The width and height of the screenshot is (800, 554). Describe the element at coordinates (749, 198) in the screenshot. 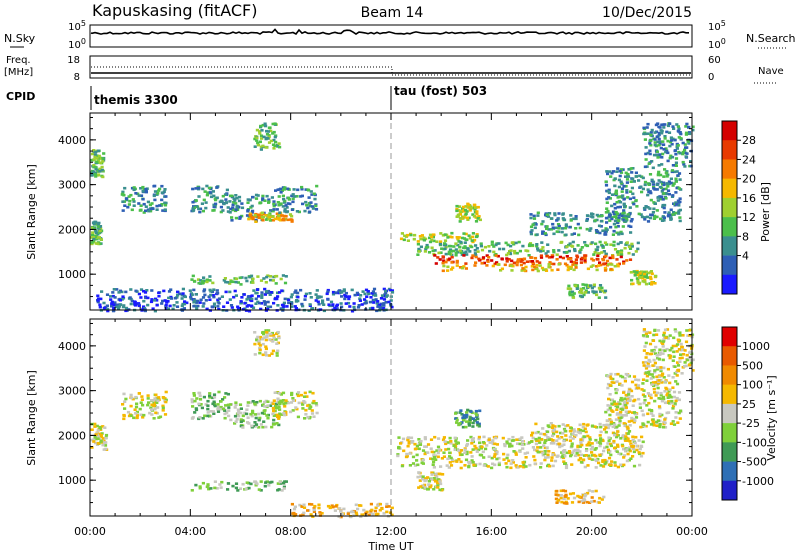

I see `power-colorbar-tick-label: 16` at that location.